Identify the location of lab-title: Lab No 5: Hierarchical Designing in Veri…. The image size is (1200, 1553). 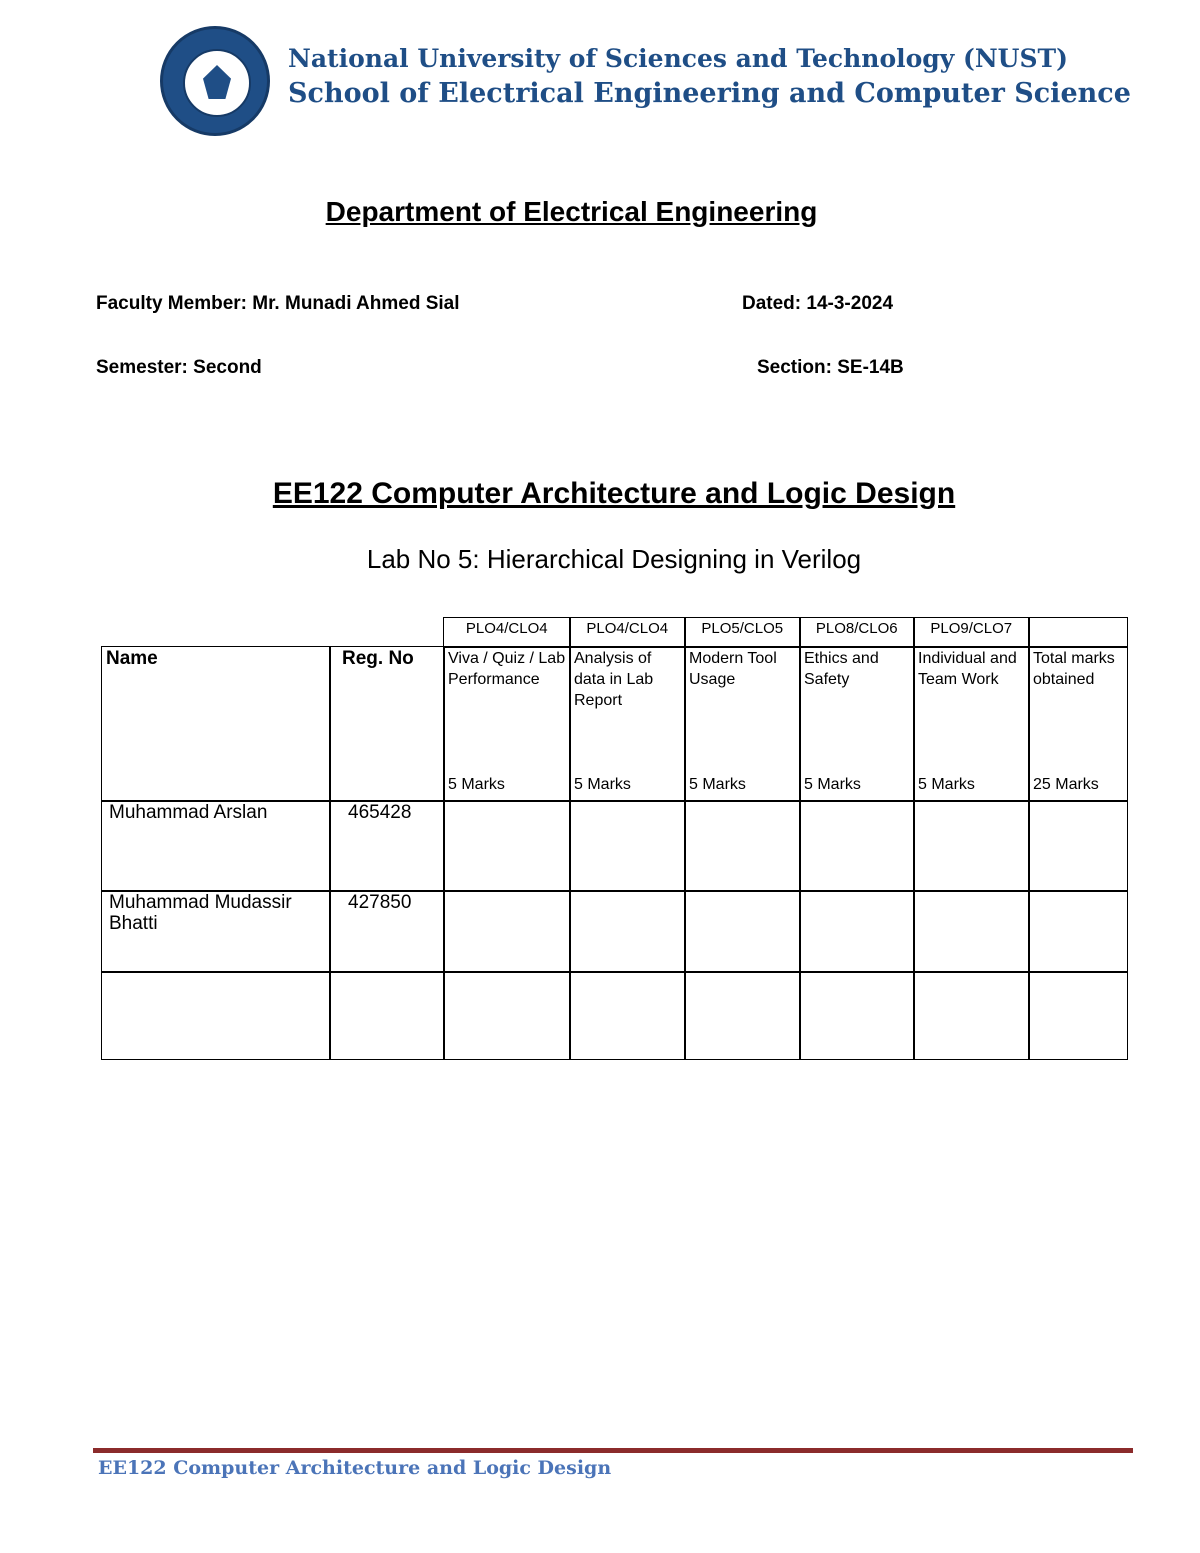
(600, 559).